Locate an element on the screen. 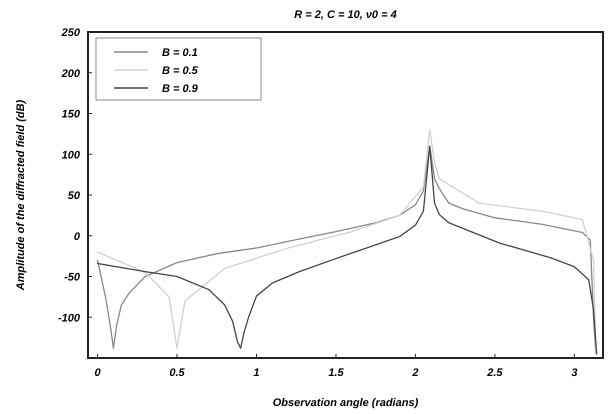 Image resolution: width=608 pixels, height=414 pixels. y-tick-label: 150 is located at coordinates (71, 114).